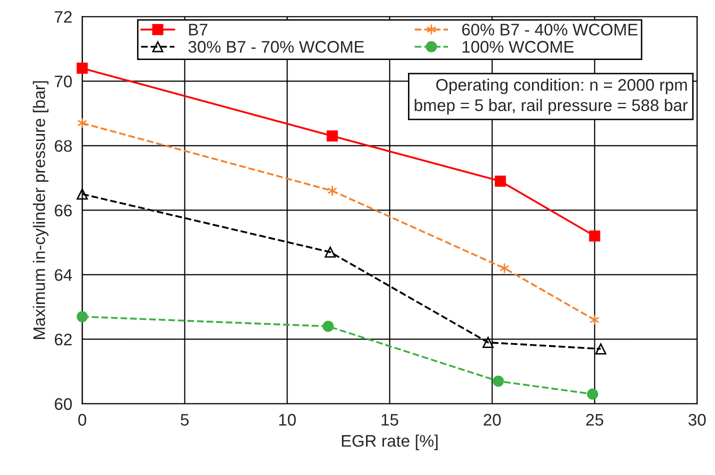  What do you see at coordinates (63, 17) in the screenshot?
I see `y-tick-label: 72` at bounding box center [63, 17].